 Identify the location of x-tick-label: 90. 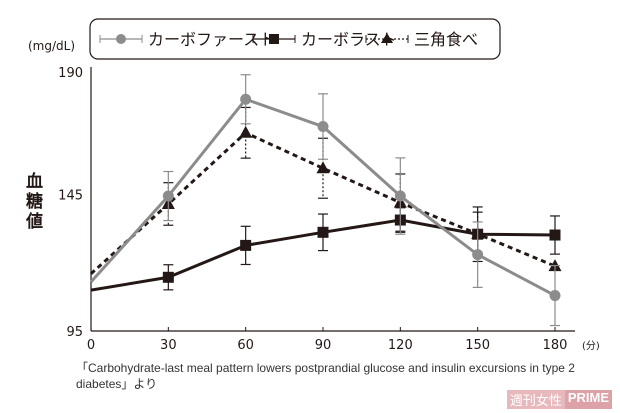
(323, 345).